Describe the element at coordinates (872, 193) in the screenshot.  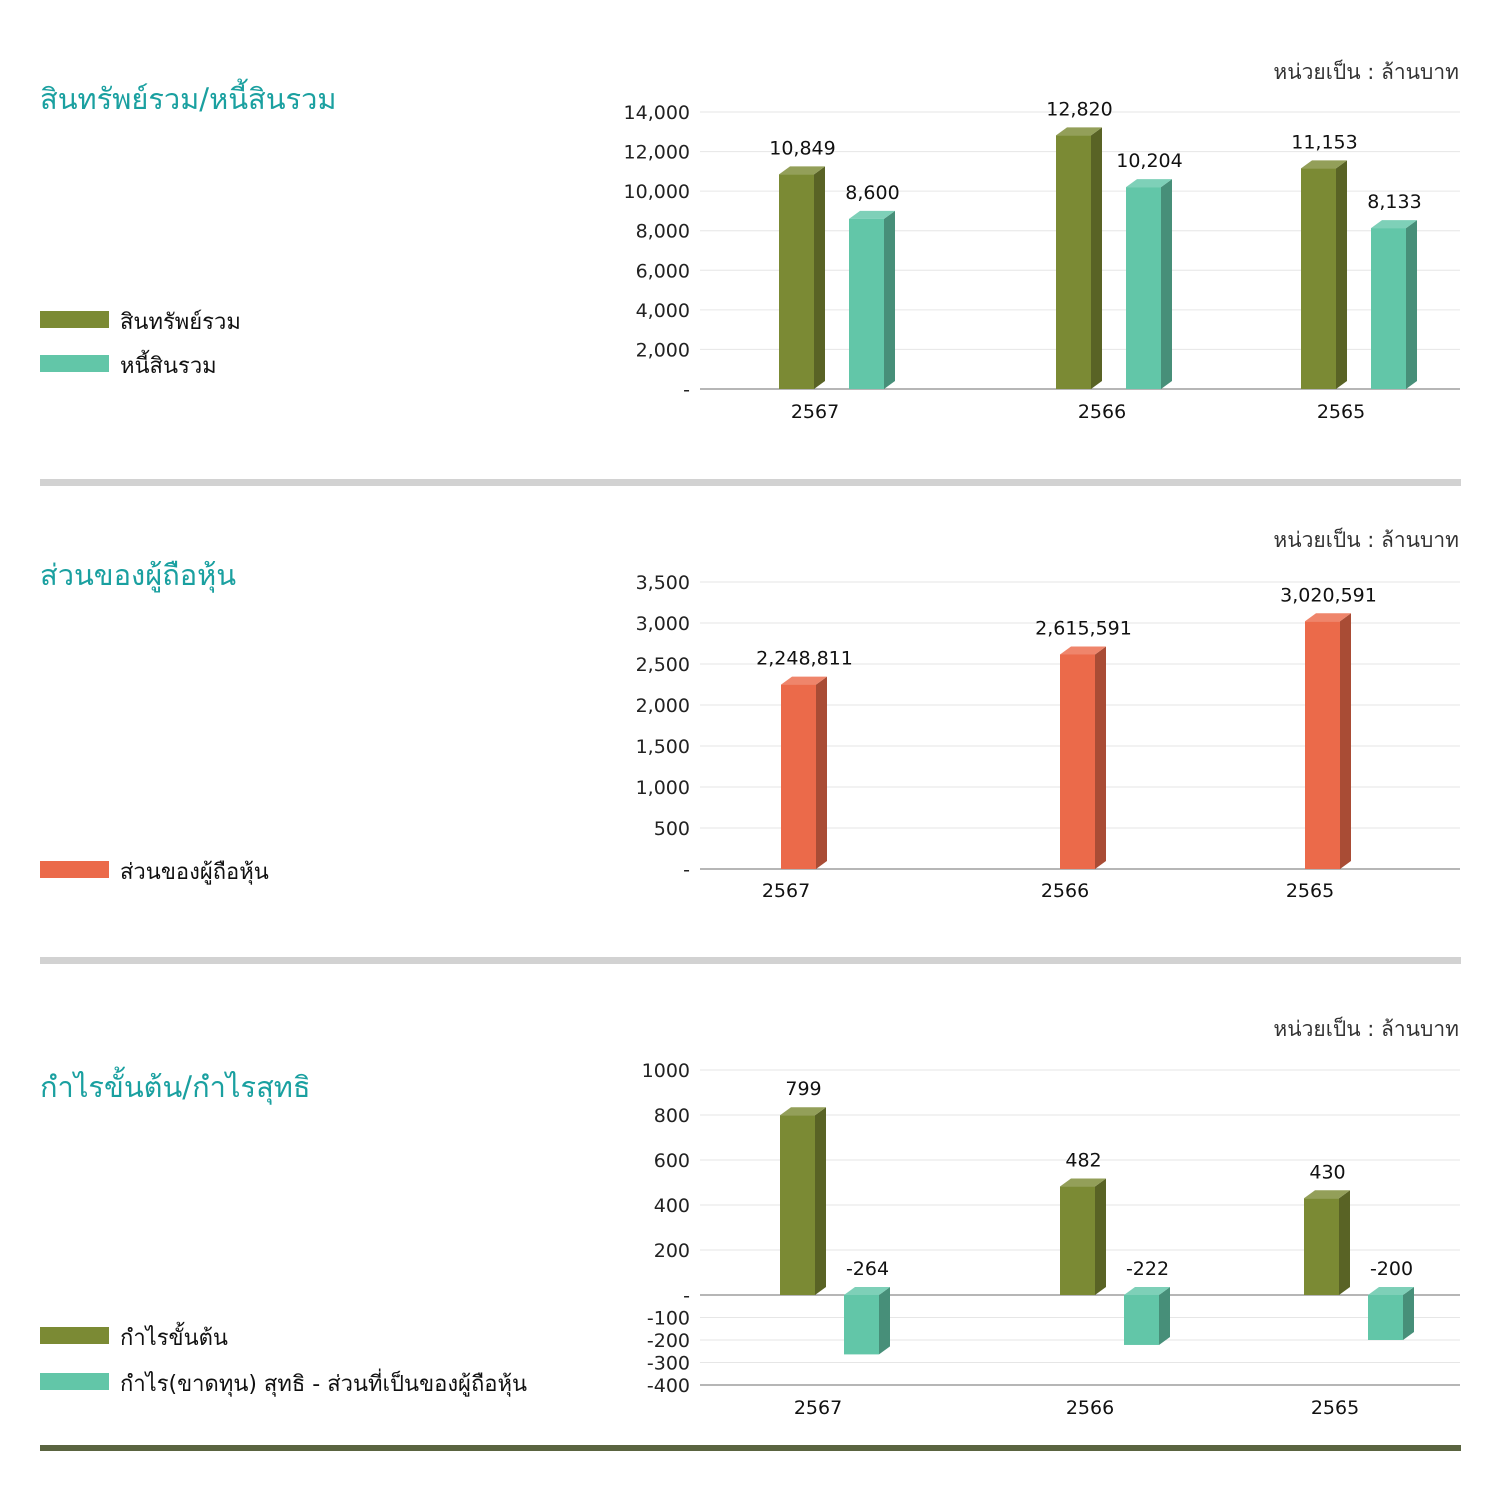
I see `data-label: 8,600` at that location.